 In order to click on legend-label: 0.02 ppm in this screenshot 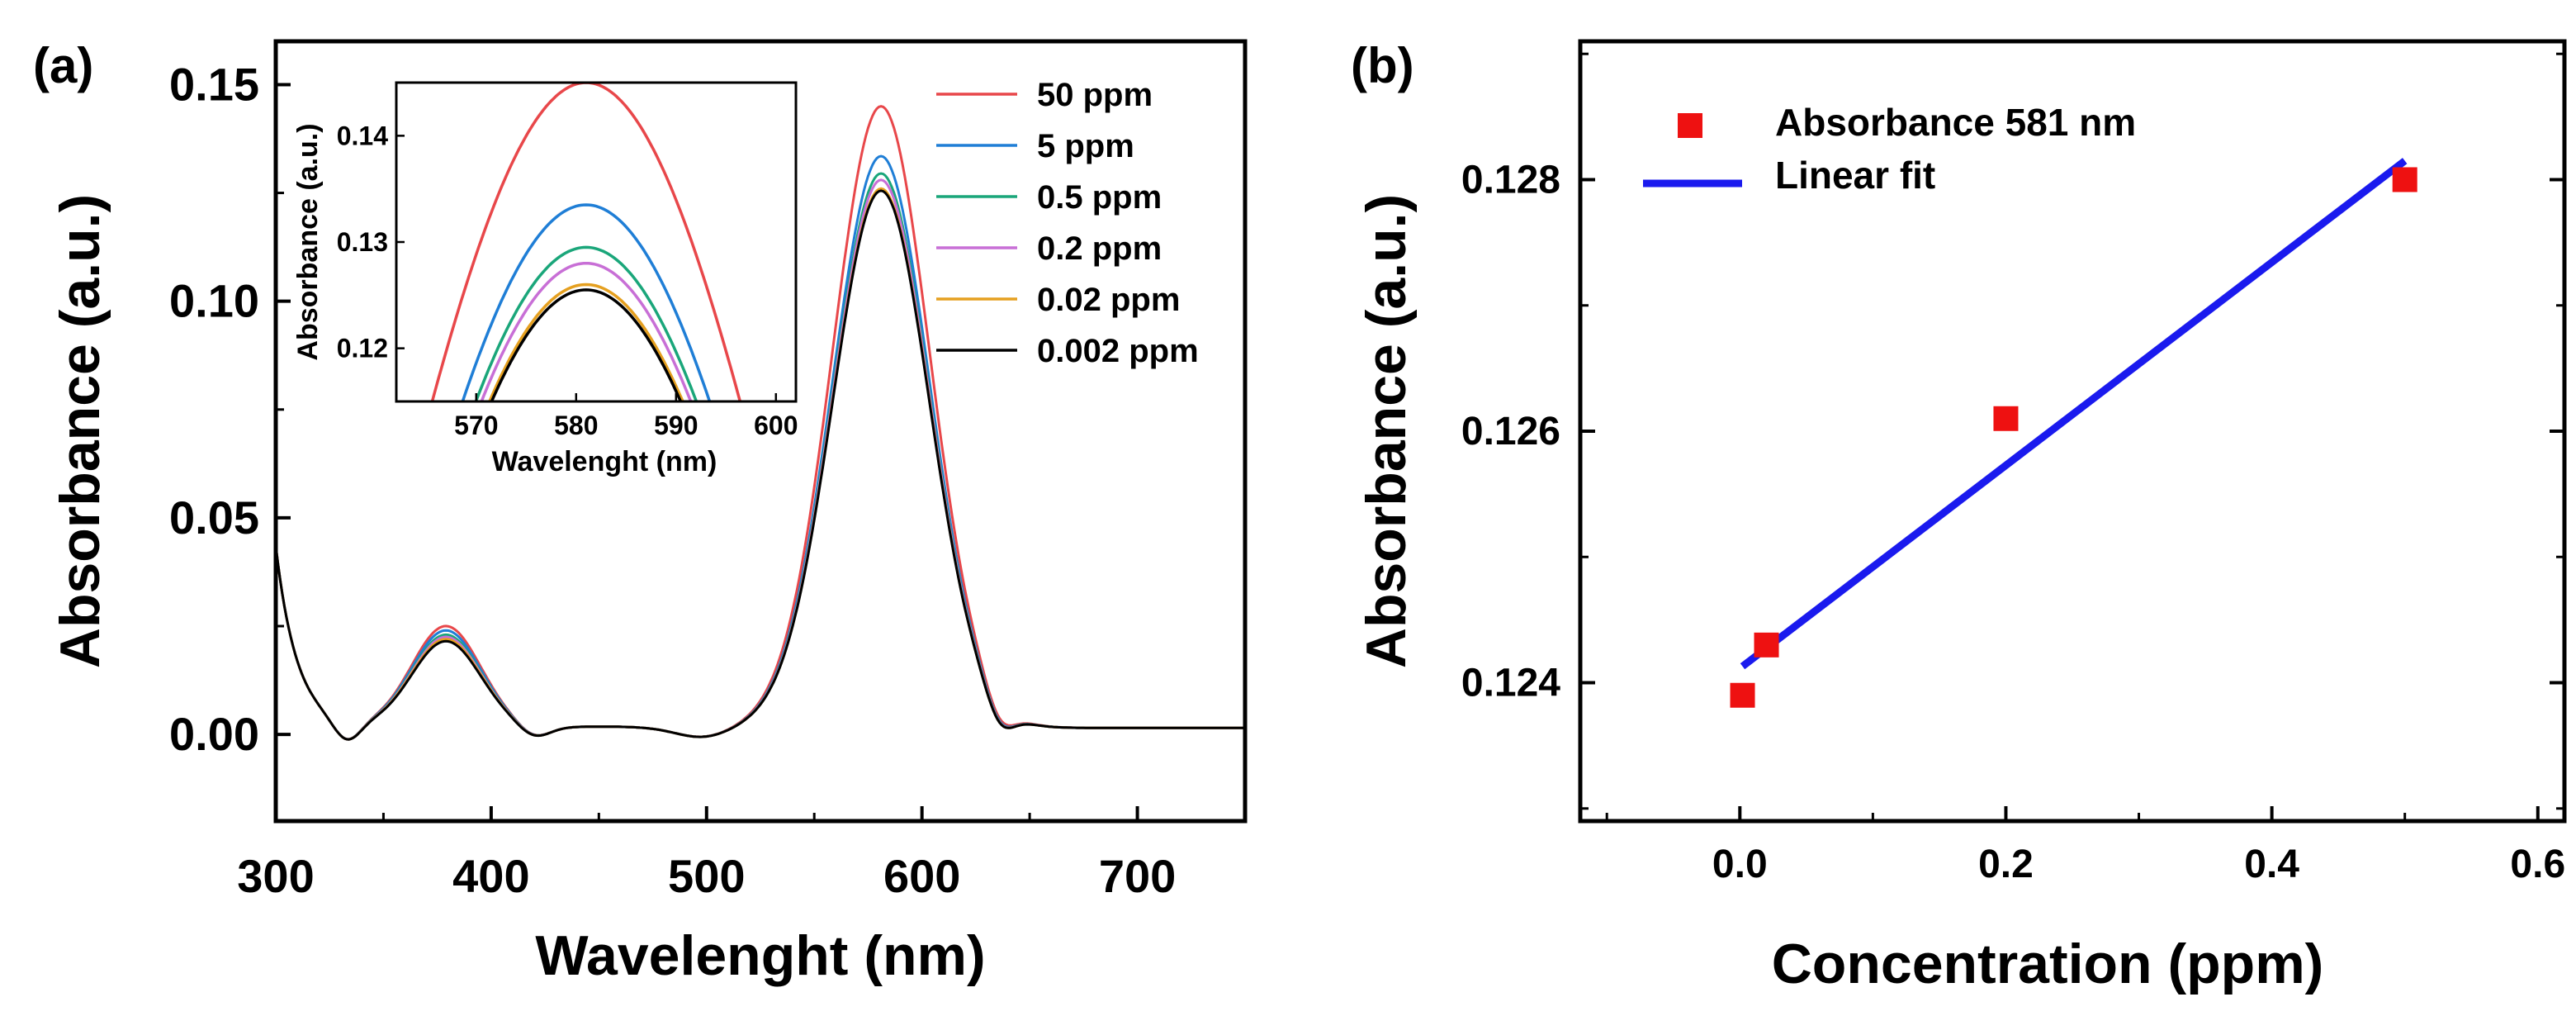, I will do `click(1108, 300)`.